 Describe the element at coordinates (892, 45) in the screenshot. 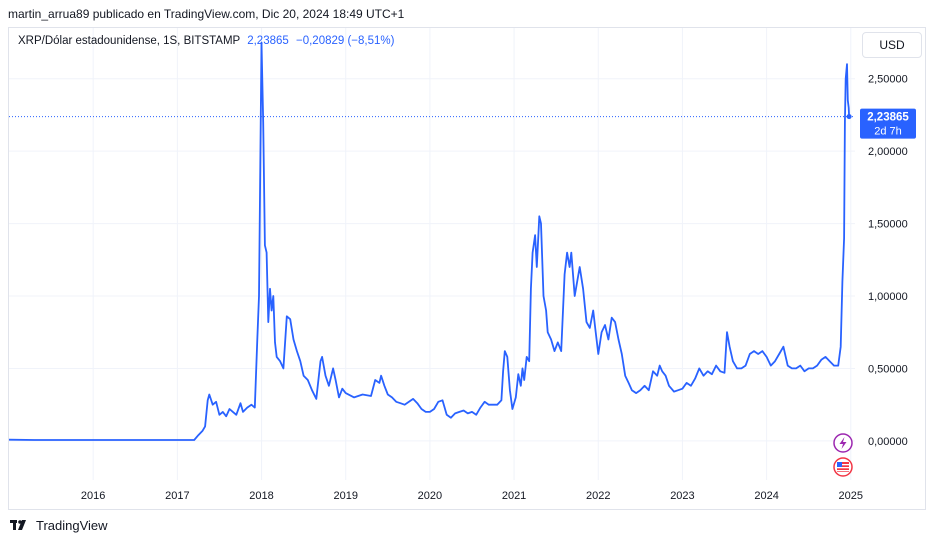

I see `currency-button: USD` at that location.